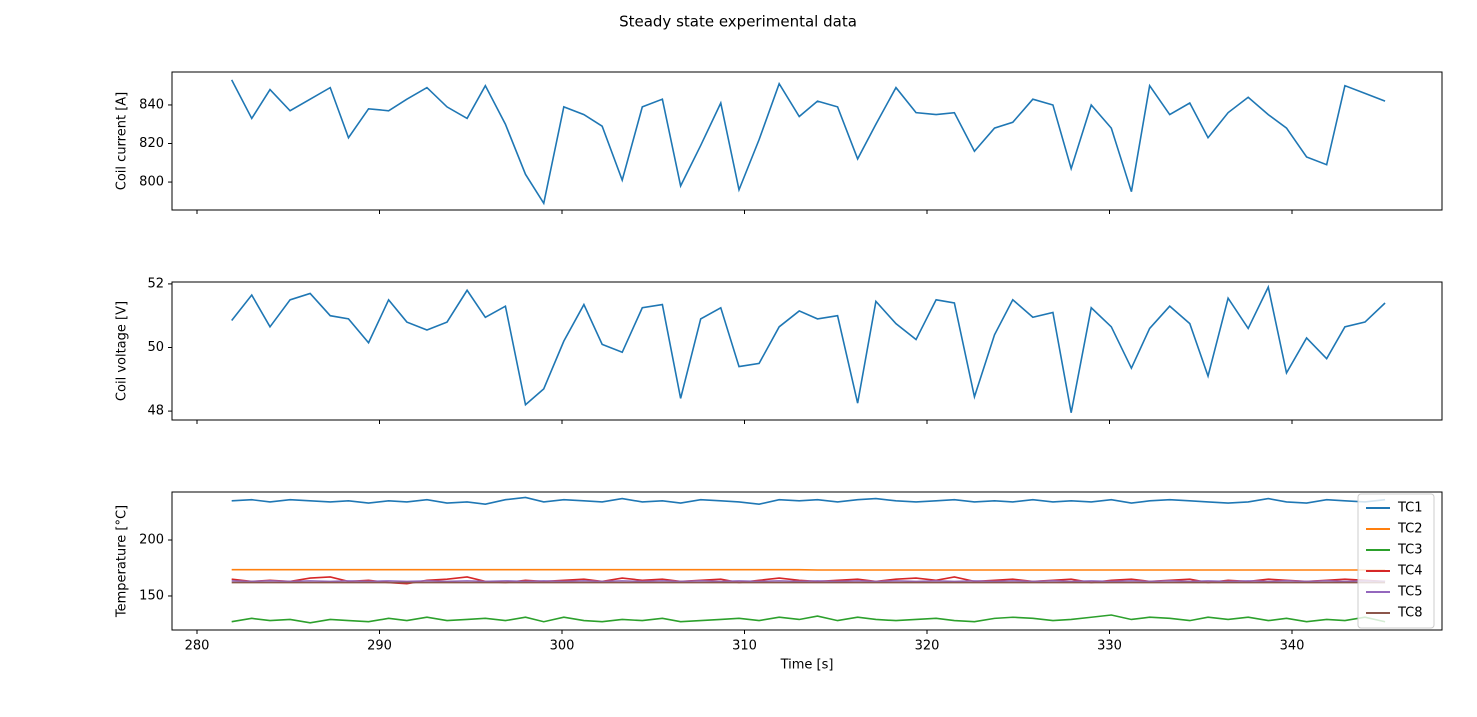 This screenshot has width=1477, height=717. Describe the element at coordinates (155, 411) in the screenshot. I see `y-tick-label: 48` at that location.